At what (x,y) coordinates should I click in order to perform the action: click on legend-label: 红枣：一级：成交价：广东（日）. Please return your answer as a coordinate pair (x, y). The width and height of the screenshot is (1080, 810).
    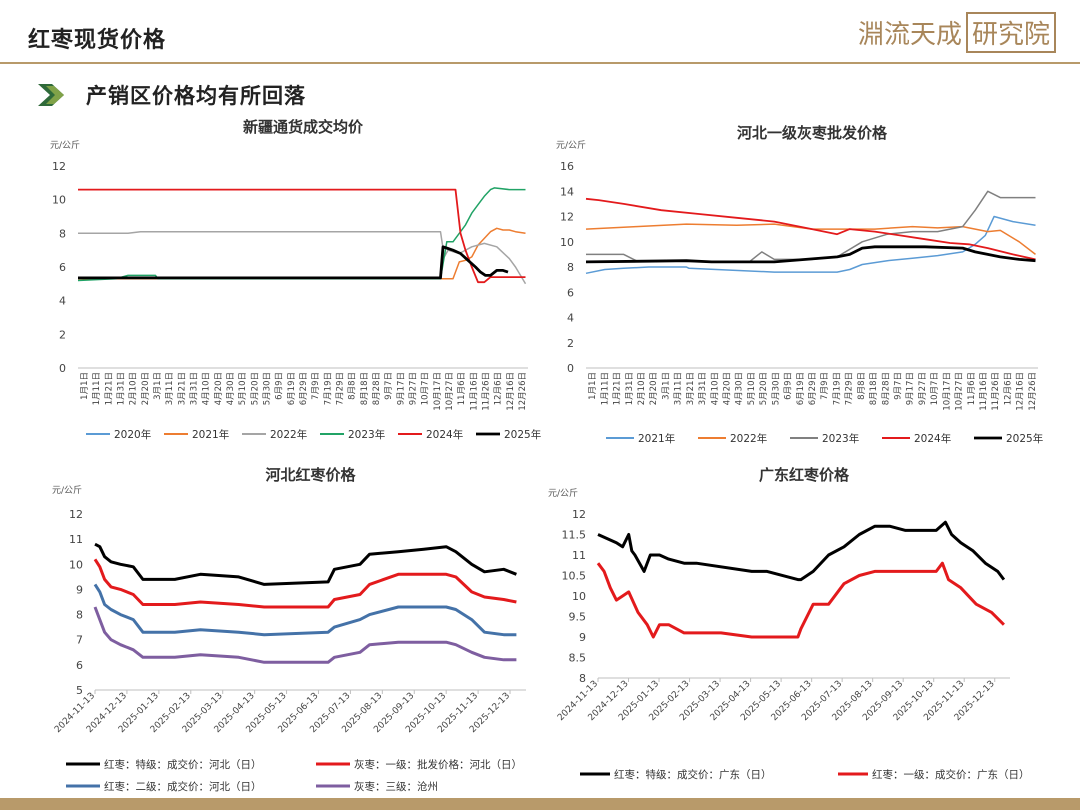
    Looking at the image, I should click on (951, 774).